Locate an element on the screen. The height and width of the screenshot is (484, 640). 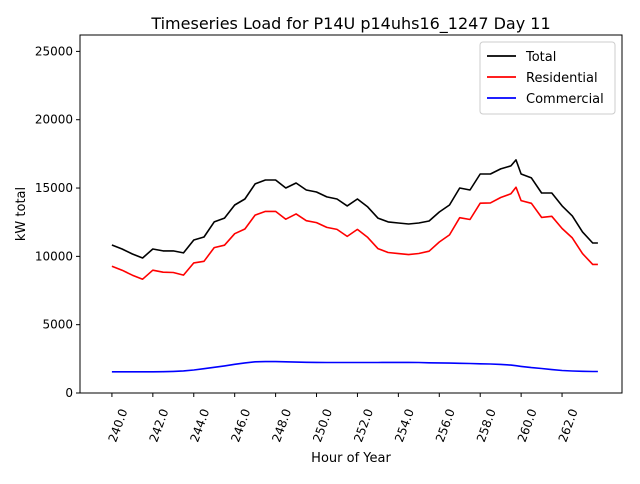
y-axis-ticks: 0 5000 10000 15000 20000 25000 is located at coordinates (57, 222).